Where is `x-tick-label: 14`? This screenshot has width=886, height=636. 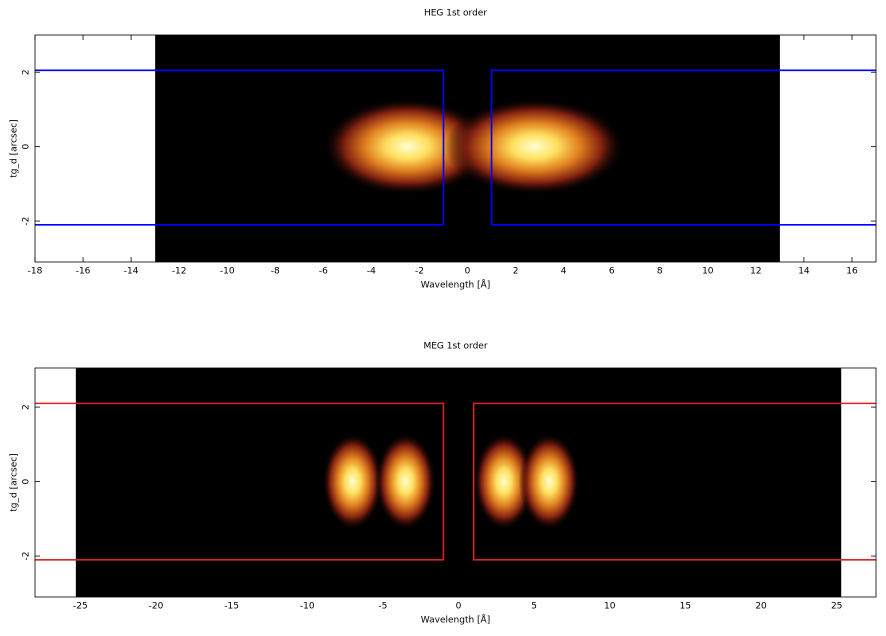 x-tick-label: 14 is located at coordinates (804, 272).